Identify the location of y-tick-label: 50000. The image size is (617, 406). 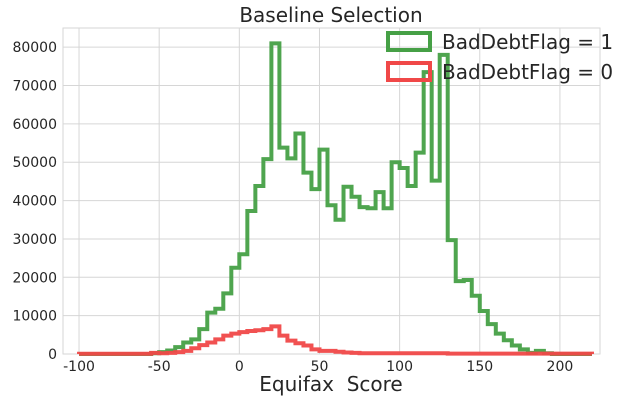
(34, 163).